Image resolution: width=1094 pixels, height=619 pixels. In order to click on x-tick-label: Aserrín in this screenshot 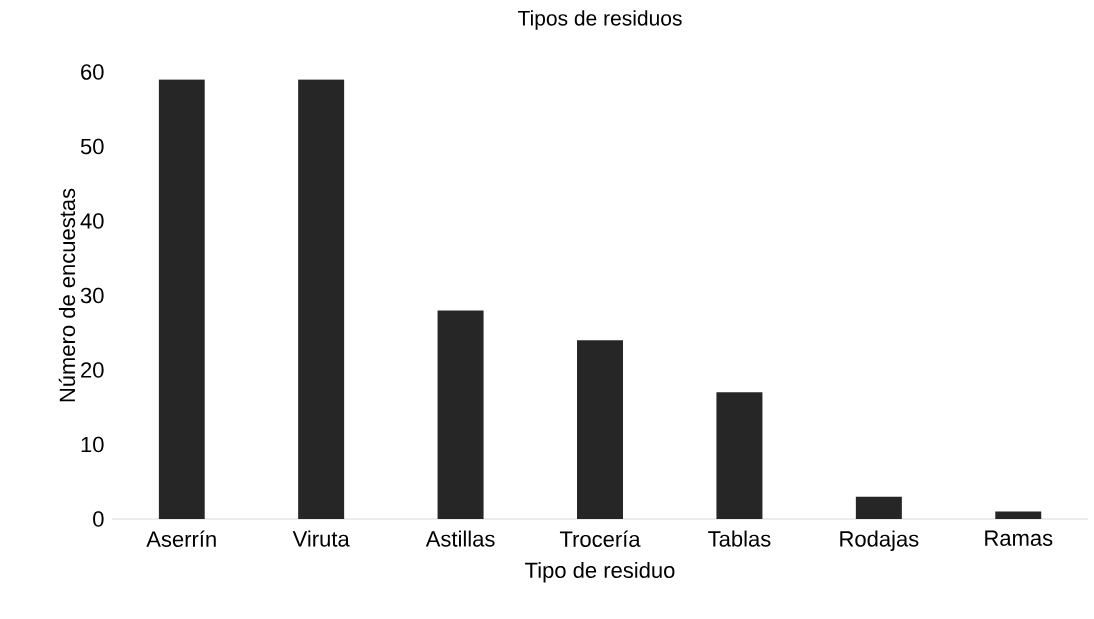, I will do `click(181, 538)`.